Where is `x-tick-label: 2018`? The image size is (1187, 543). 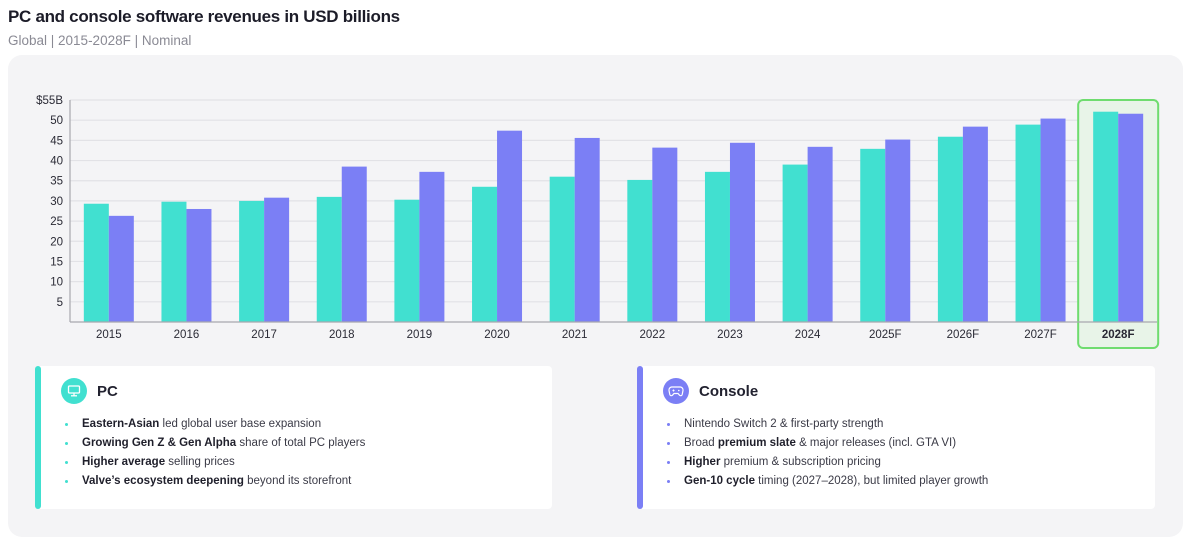 x-tick-label: 2018 is located at coordinates (342, 335).